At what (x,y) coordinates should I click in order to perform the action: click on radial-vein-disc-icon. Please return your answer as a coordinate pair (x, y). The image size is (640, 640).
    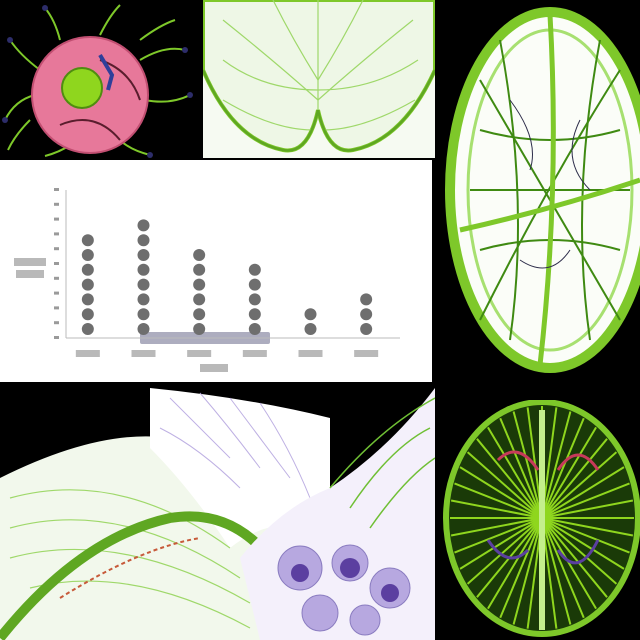
    Looking at the image, I should click on (541, 518).